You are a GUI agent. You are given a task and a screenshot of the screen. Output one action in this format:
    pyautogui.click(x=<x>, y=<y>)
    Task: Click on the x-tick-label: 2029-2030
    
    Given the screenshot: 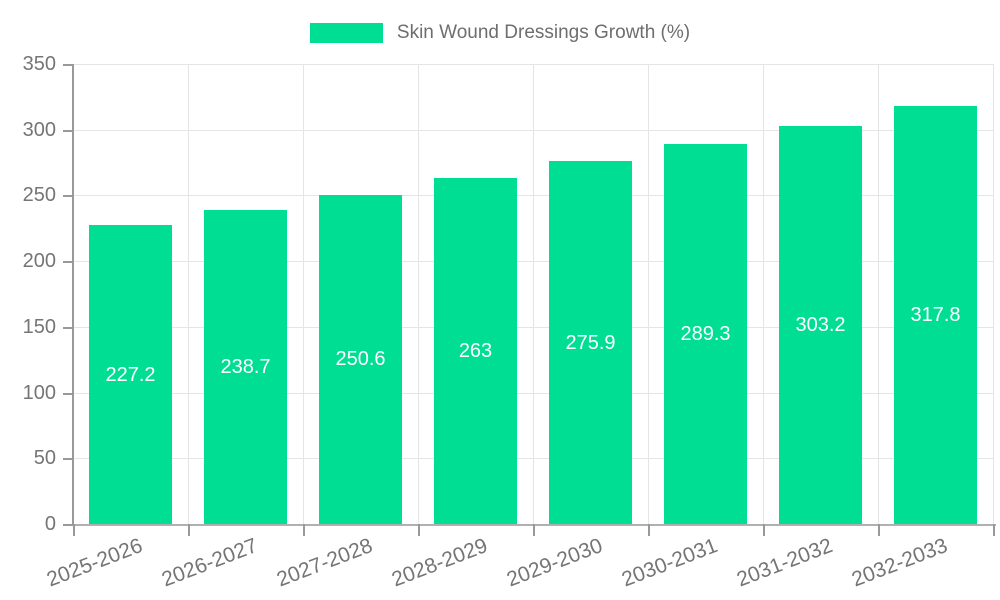 What is the action you would take?
    pyautogui.click(x=554, y=563)
    